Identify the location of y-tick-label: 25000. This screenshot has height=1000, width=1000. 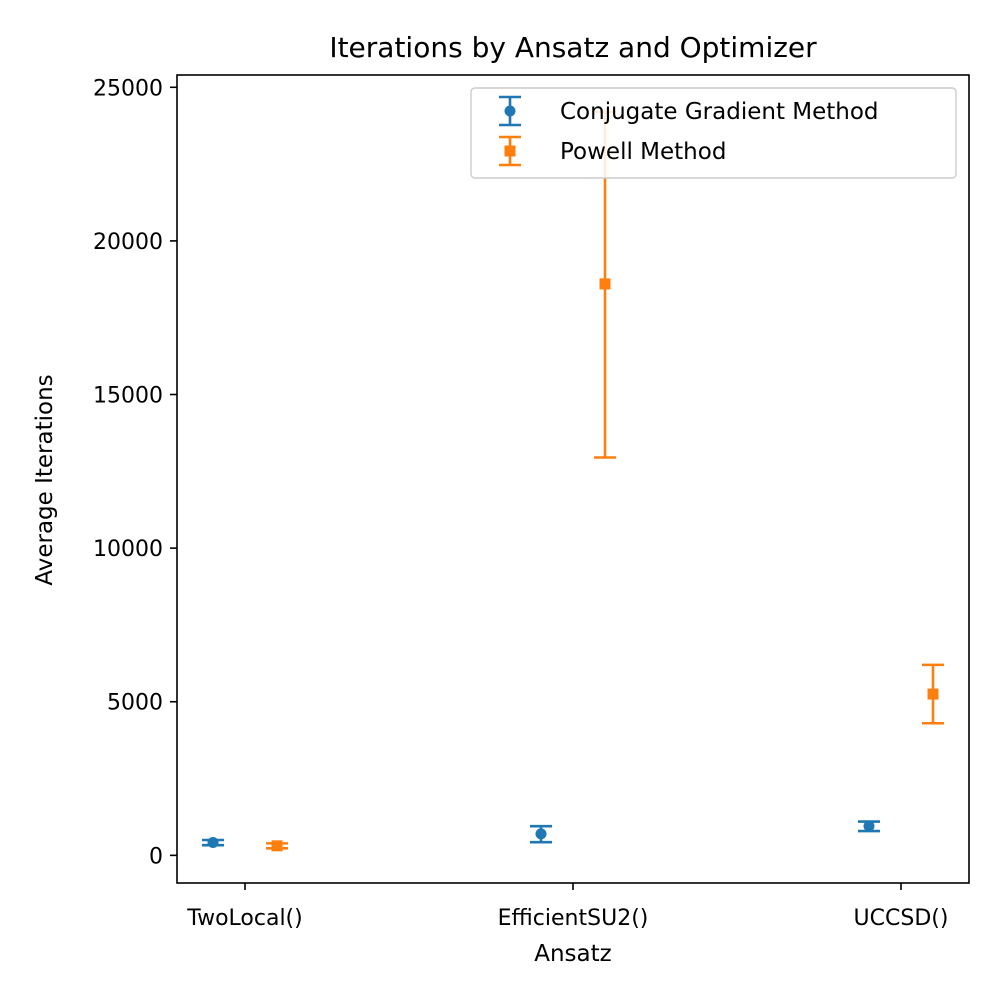
(128, 88).